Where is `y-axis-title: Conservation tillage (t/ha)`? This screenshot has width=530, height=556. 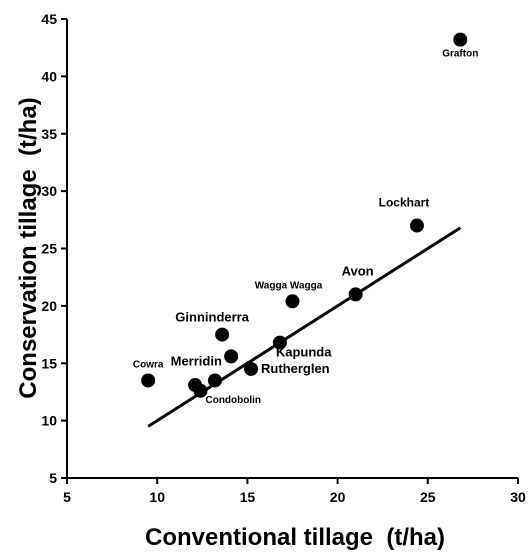 y-axis-title: Conservation tillage (t/ha) is located at coordinates (28, 247).